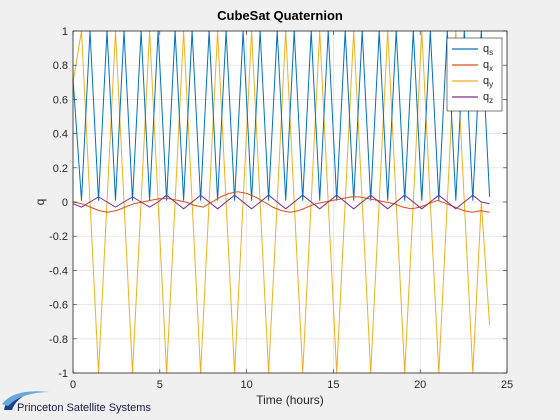 The width and height of the screenshot is (560, 420). I want to click on x-tick-label: 15, so click(333, 385).